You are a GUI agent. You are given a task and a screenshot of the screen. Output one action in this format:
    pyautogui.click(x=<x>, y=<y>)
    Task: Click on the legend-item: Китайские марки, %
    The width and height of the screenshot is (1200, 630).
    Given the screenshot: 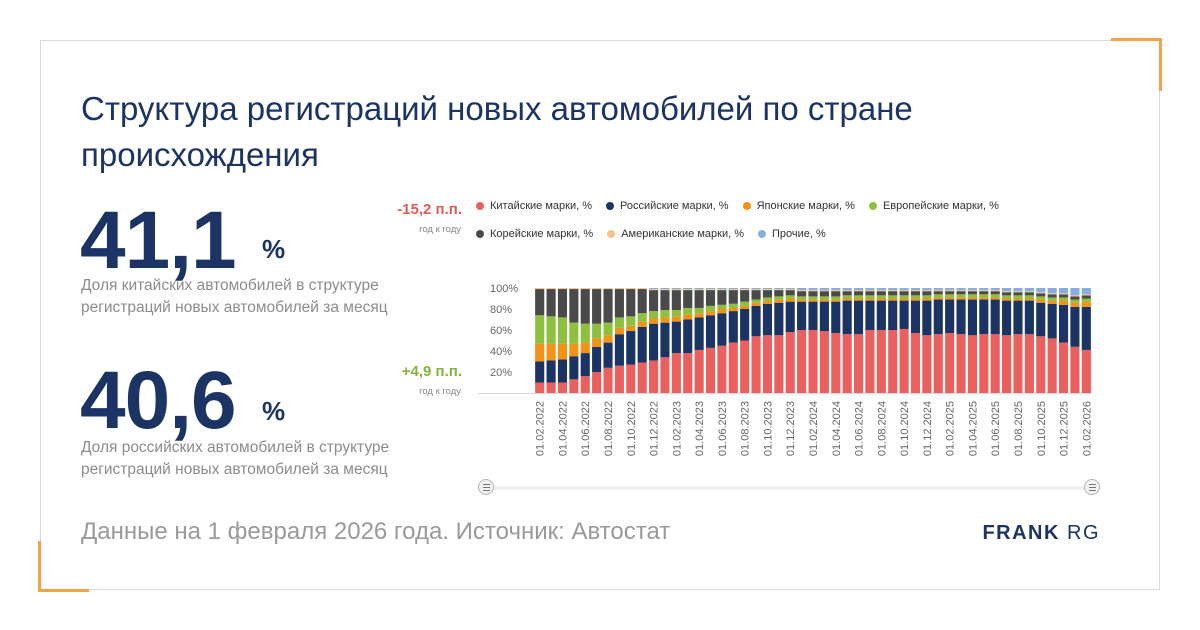 What is the action you would take?
    pyautogui.click(x=534, y=206)
    